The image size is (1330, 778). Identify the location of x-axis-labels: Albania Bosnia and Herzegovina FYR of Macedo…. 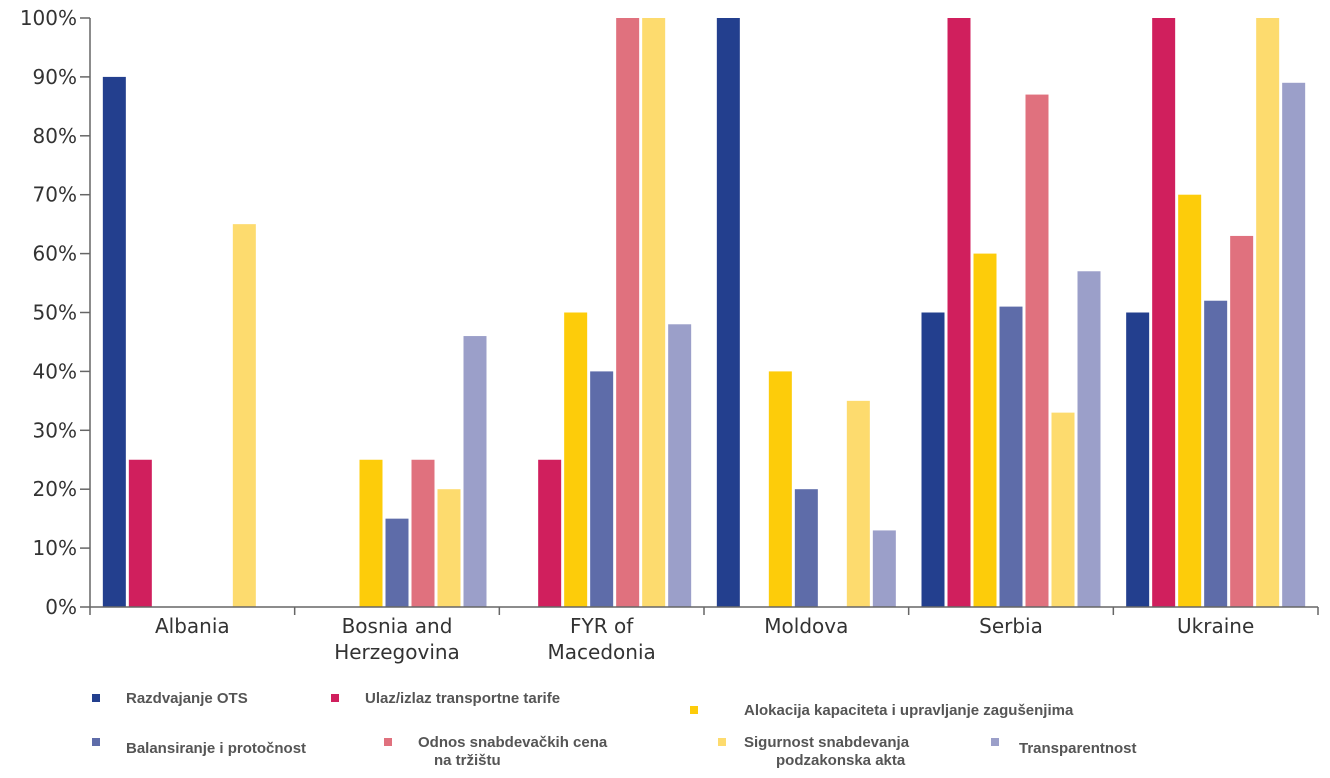
(704, 639).